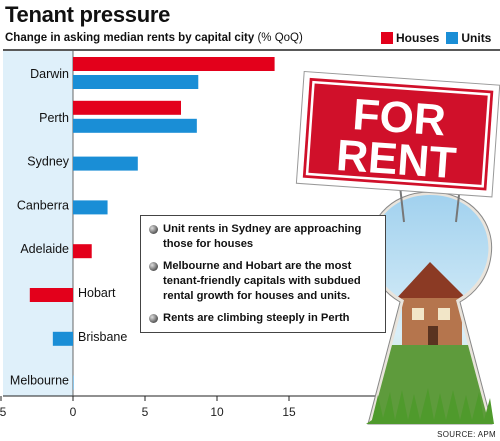  I want to click on x-tick-label: 10, so click(217, 412).